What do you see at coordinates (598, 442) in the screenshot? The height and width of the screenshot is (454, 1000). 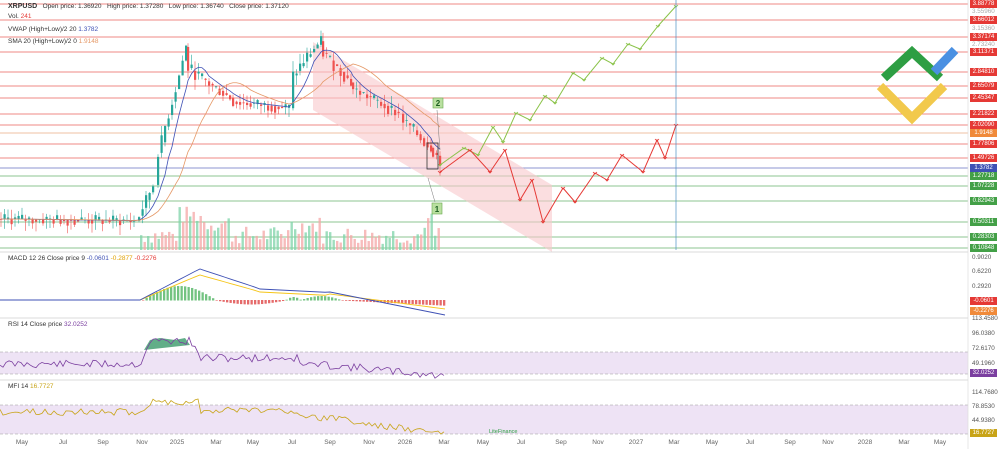 I see `time-axis-label: Nov` at bounding box center [598, 442].